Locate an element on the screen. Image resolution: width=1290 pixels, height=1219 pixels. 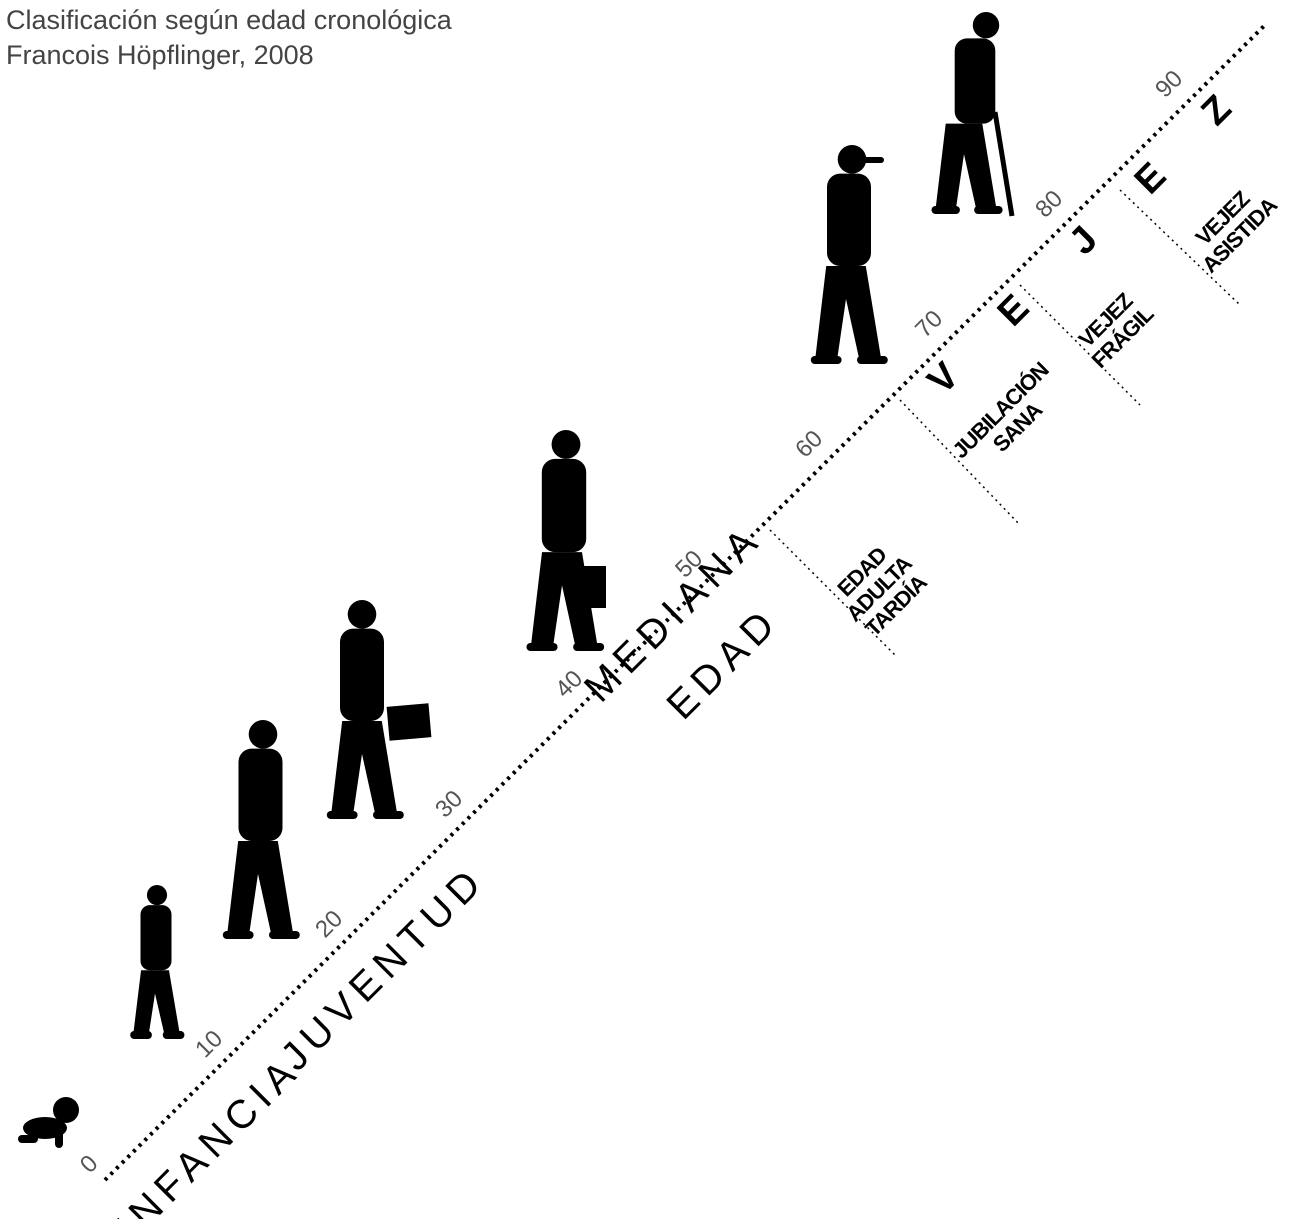
hat-brim is located at coordinates (862, 160).